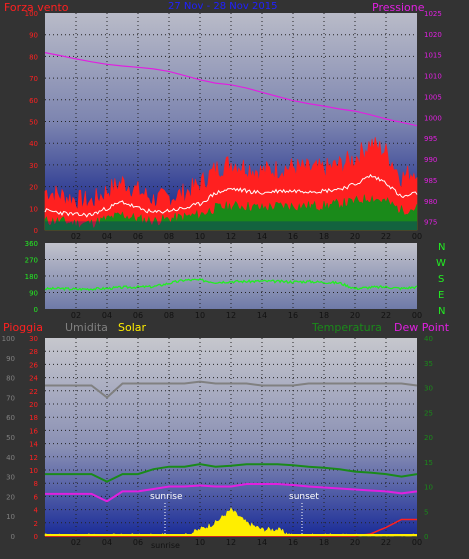 Image resolution: width=469 pixels, height=559 pixels. I want to click on tick-pressure: 990, so click(430, 160).